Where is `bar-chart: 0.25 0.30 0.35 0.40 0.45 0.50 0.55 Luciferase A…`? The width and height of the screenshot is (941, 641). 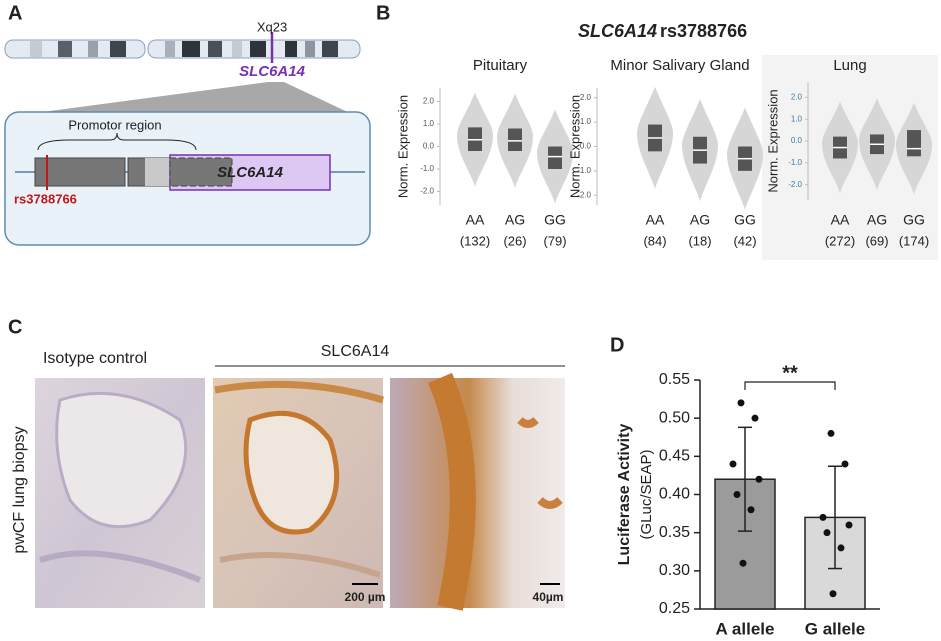 bar-chart: 0.25 0.30 0.35 0.40 0.45 0.50 0.55 Luciferase A… is located at coordinates (748, 500).